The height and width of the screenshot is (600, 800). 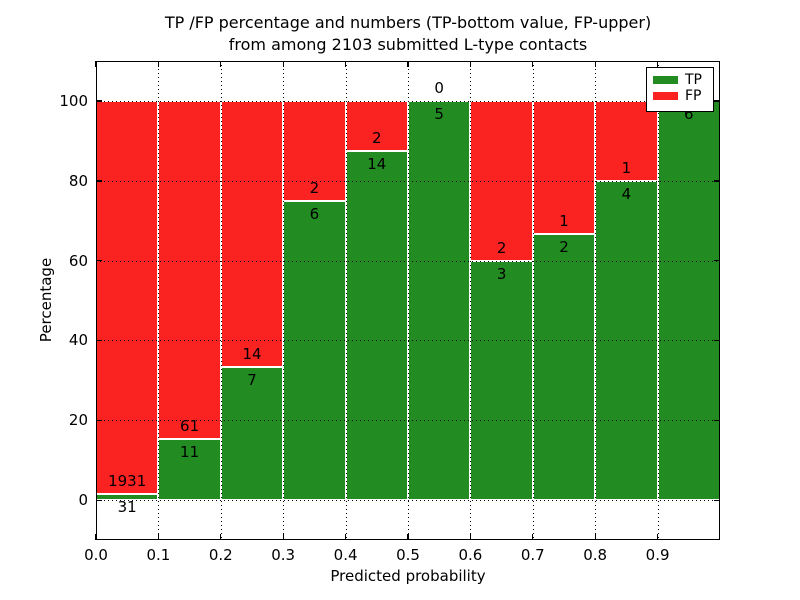 What do you see at coordinates (408, 576) in the screenshot?
I see `x-axis-title: Predicted probability` at bounding box center [408, 576].